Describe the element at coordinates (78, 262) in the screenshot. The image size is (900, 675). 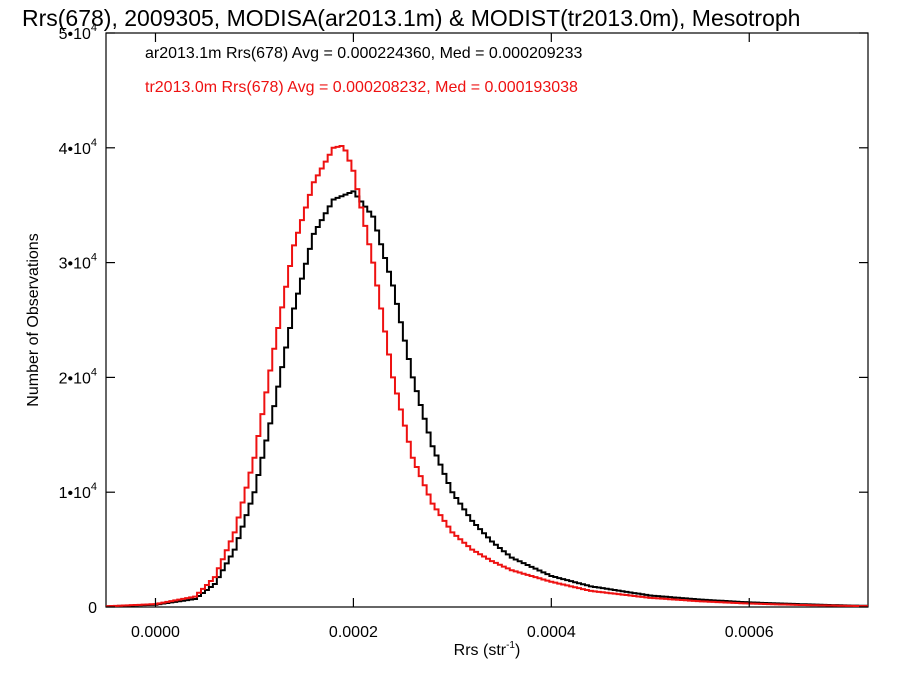
I see `y-tick-label: 3•104` at that location.